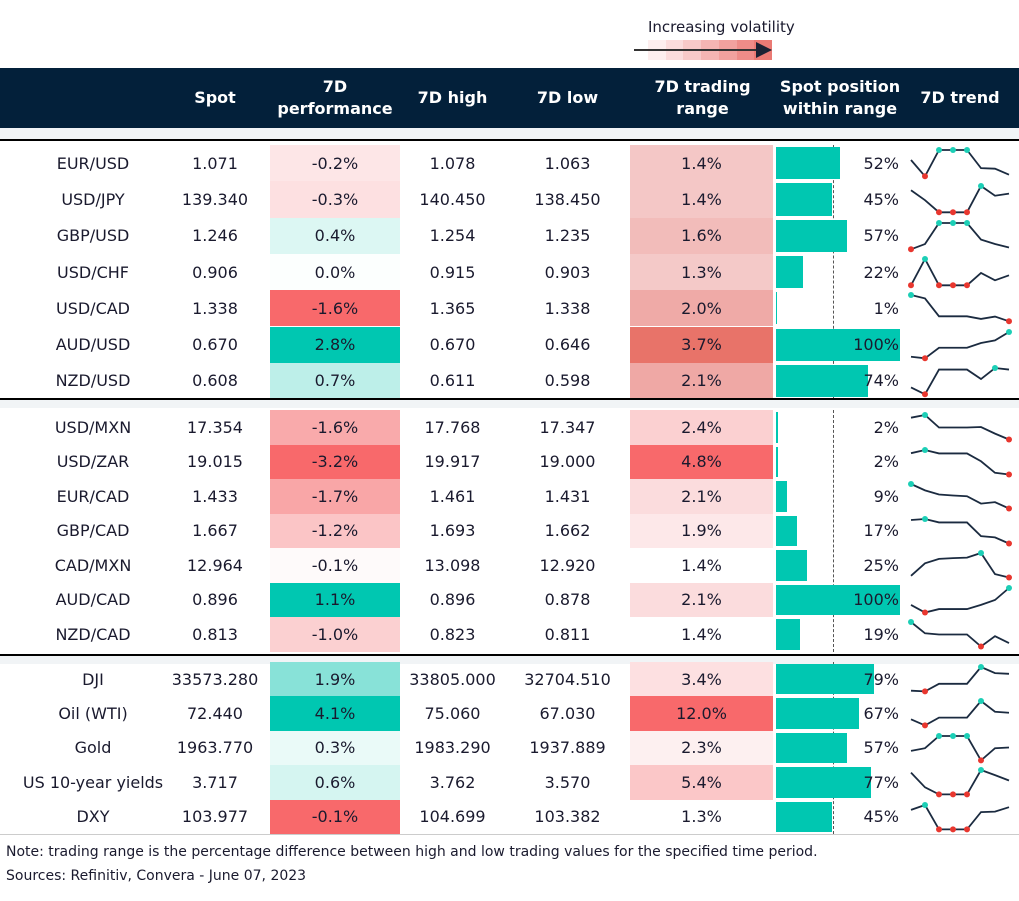 The height and width of the screenshot is (901, 1019). What do you see at coordinates (567, 679) in the screenshot?
I see `low-value: 32704.510` at bounding box center [567, 679].